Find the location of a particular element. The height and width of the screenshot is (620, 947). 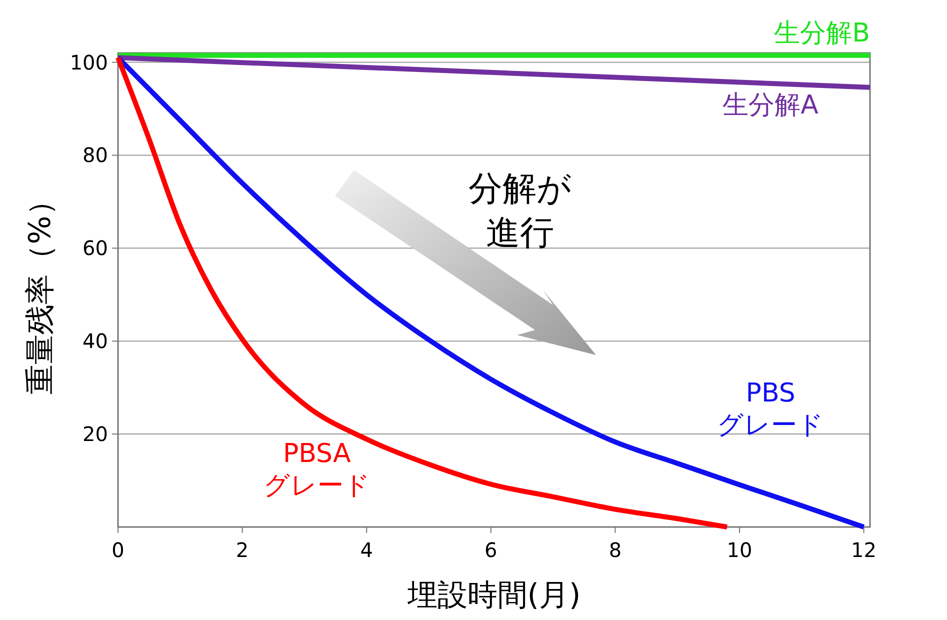

x-tick-label: 2 is located at coordinates (242, 550).